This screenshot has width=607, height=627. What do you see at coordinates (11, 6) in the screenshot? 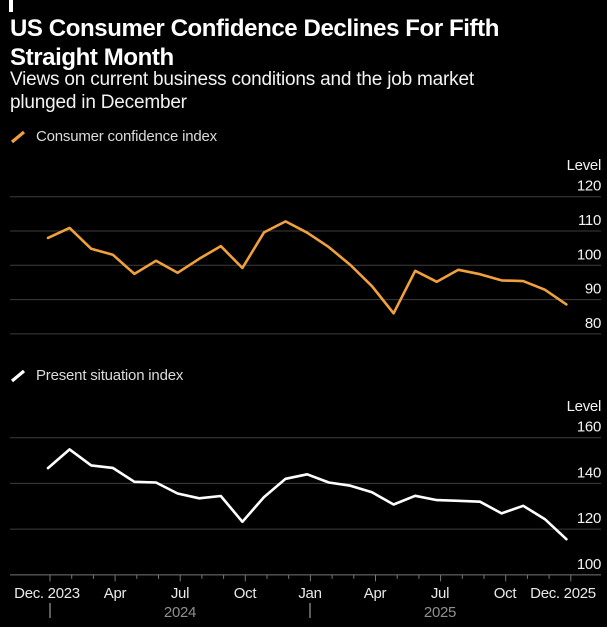
I see `bloomberg-flag-mark` at bounding box center [11, 6].